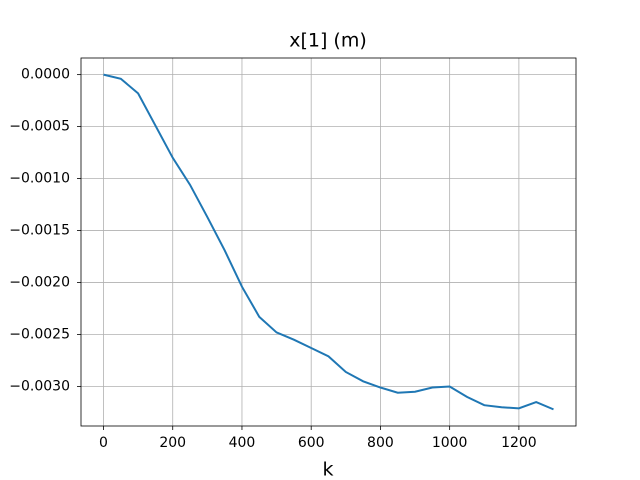 This screenshot has height=480, width=640. What do you see at coordinates (327, 469) in the screenshot?
I see `x-axis-label: k` at bounding box center [327, 469].